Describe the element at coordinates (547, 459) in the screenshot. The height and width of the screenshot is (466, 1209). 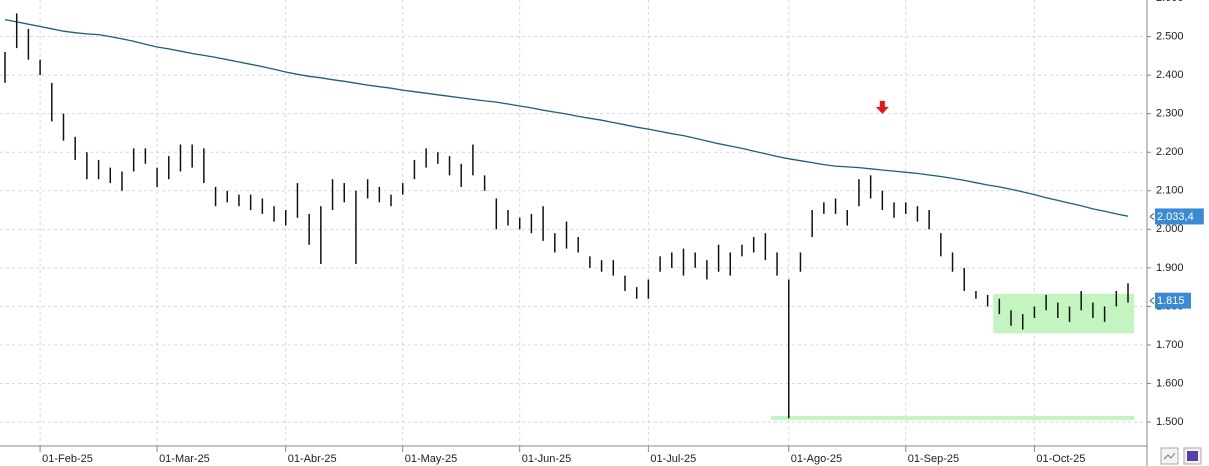
I see `x-tick-label: 01-Jun-25` at that location.